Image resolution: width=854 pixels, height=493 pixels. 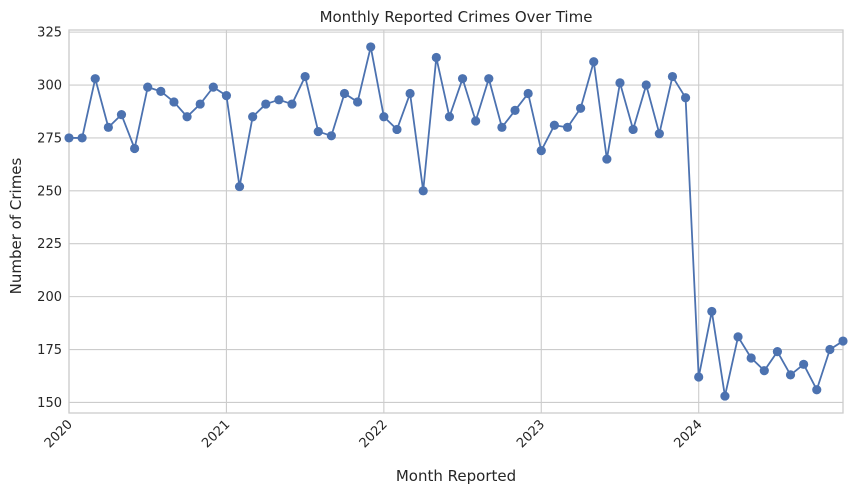 What do you see at coordinates (49, 403) in the screenshot?
I see `y-tick-label: 150` at bounding box center [49, 403].